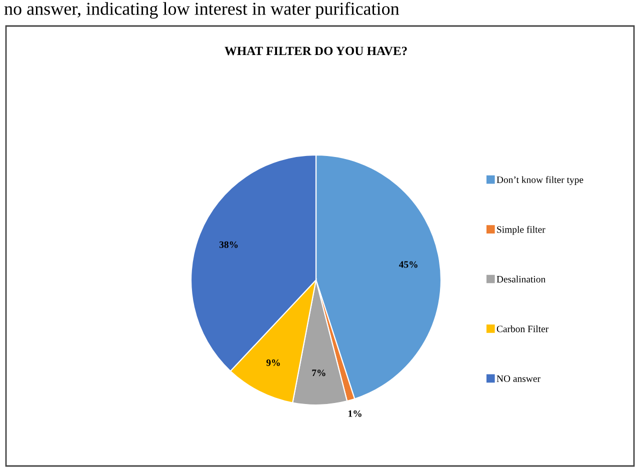 This screenshot has width=641, height=468. Describe the element at coordinates (521, 279) in the screenshot. I see `legend-label: Desalination` at that location.